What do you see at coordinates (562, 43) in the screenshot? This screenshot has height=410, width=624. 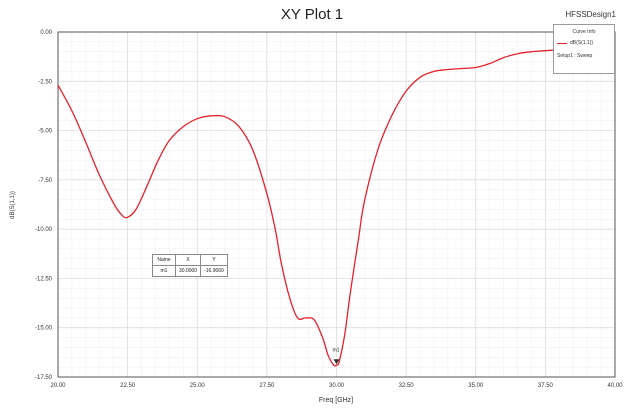 I see `legend-swatch` at bounding box center [562, 43].